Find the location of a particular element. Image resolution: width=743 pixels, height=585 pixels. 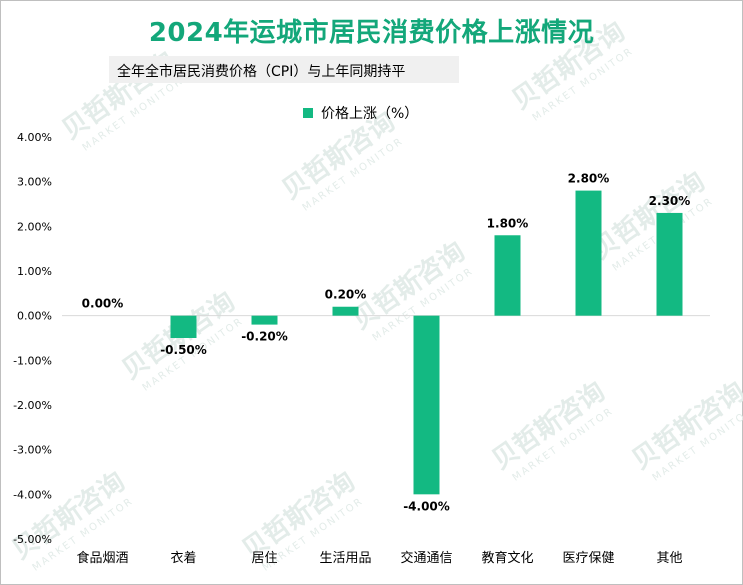

x-tick-label: 教育文化 is located at coordinates (507, 558).